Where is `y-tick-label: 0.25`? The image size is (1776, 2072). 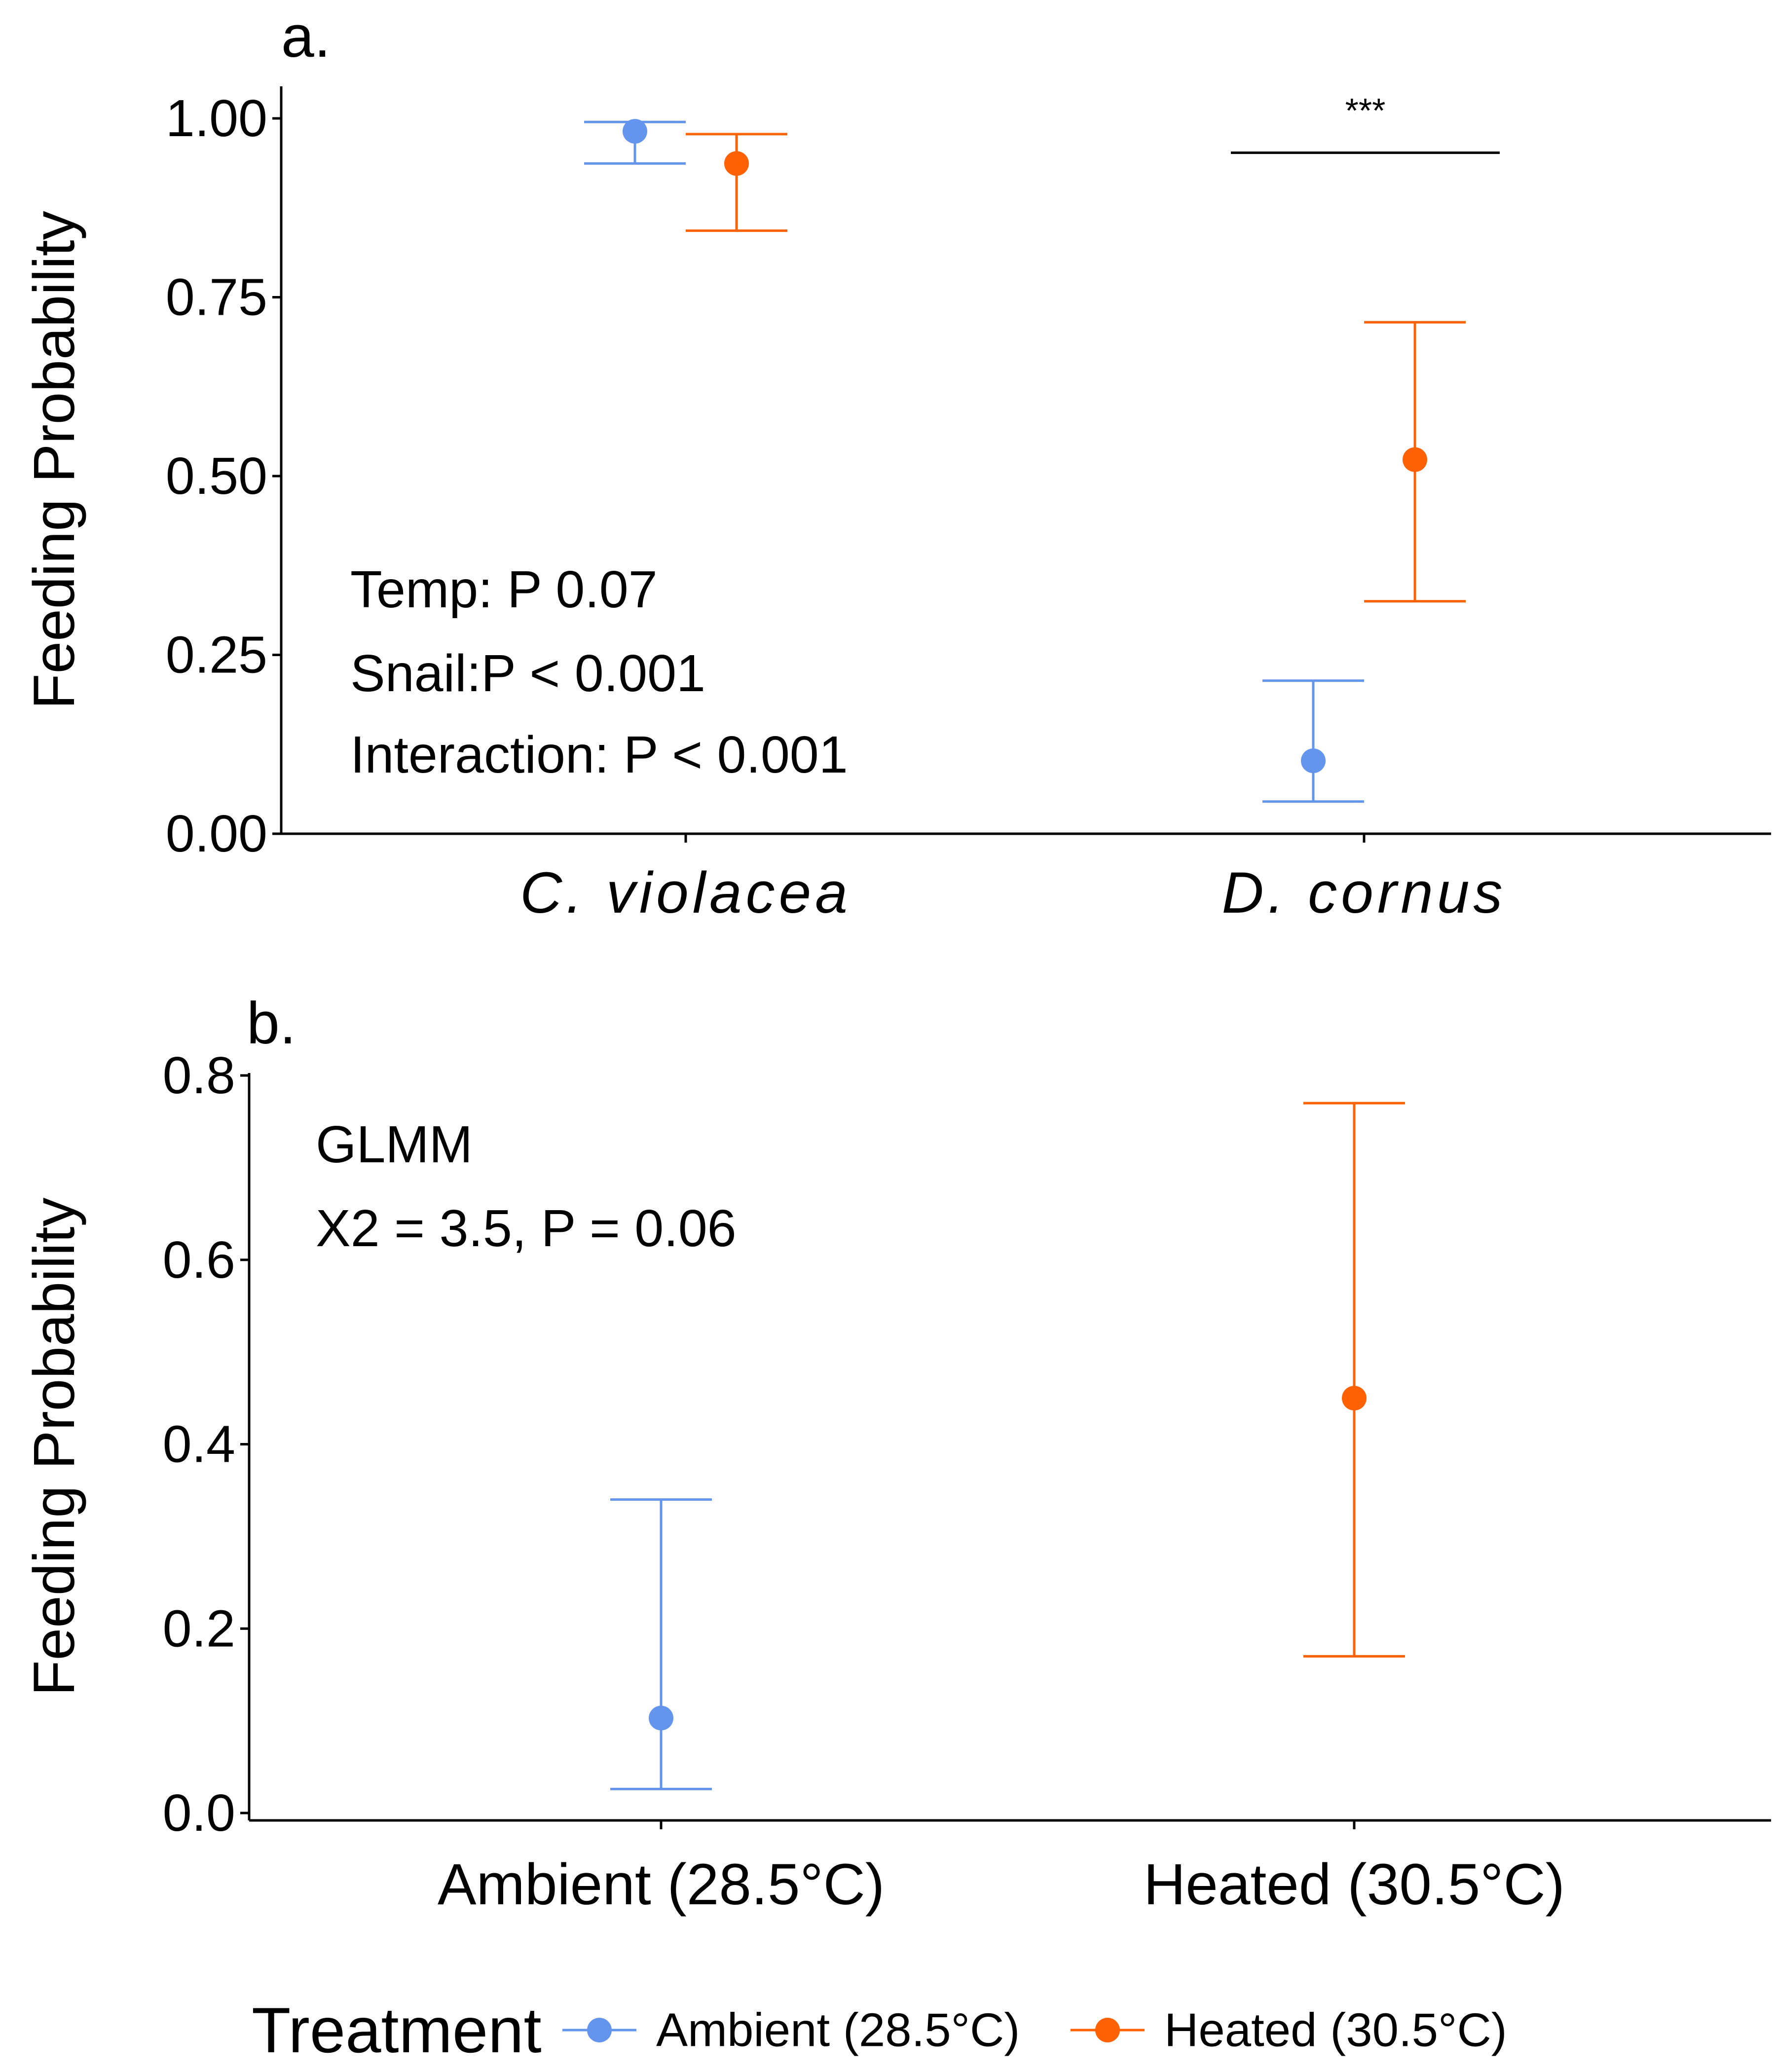
y-tick-label: 0.25 is located at coordinates (217, 655).